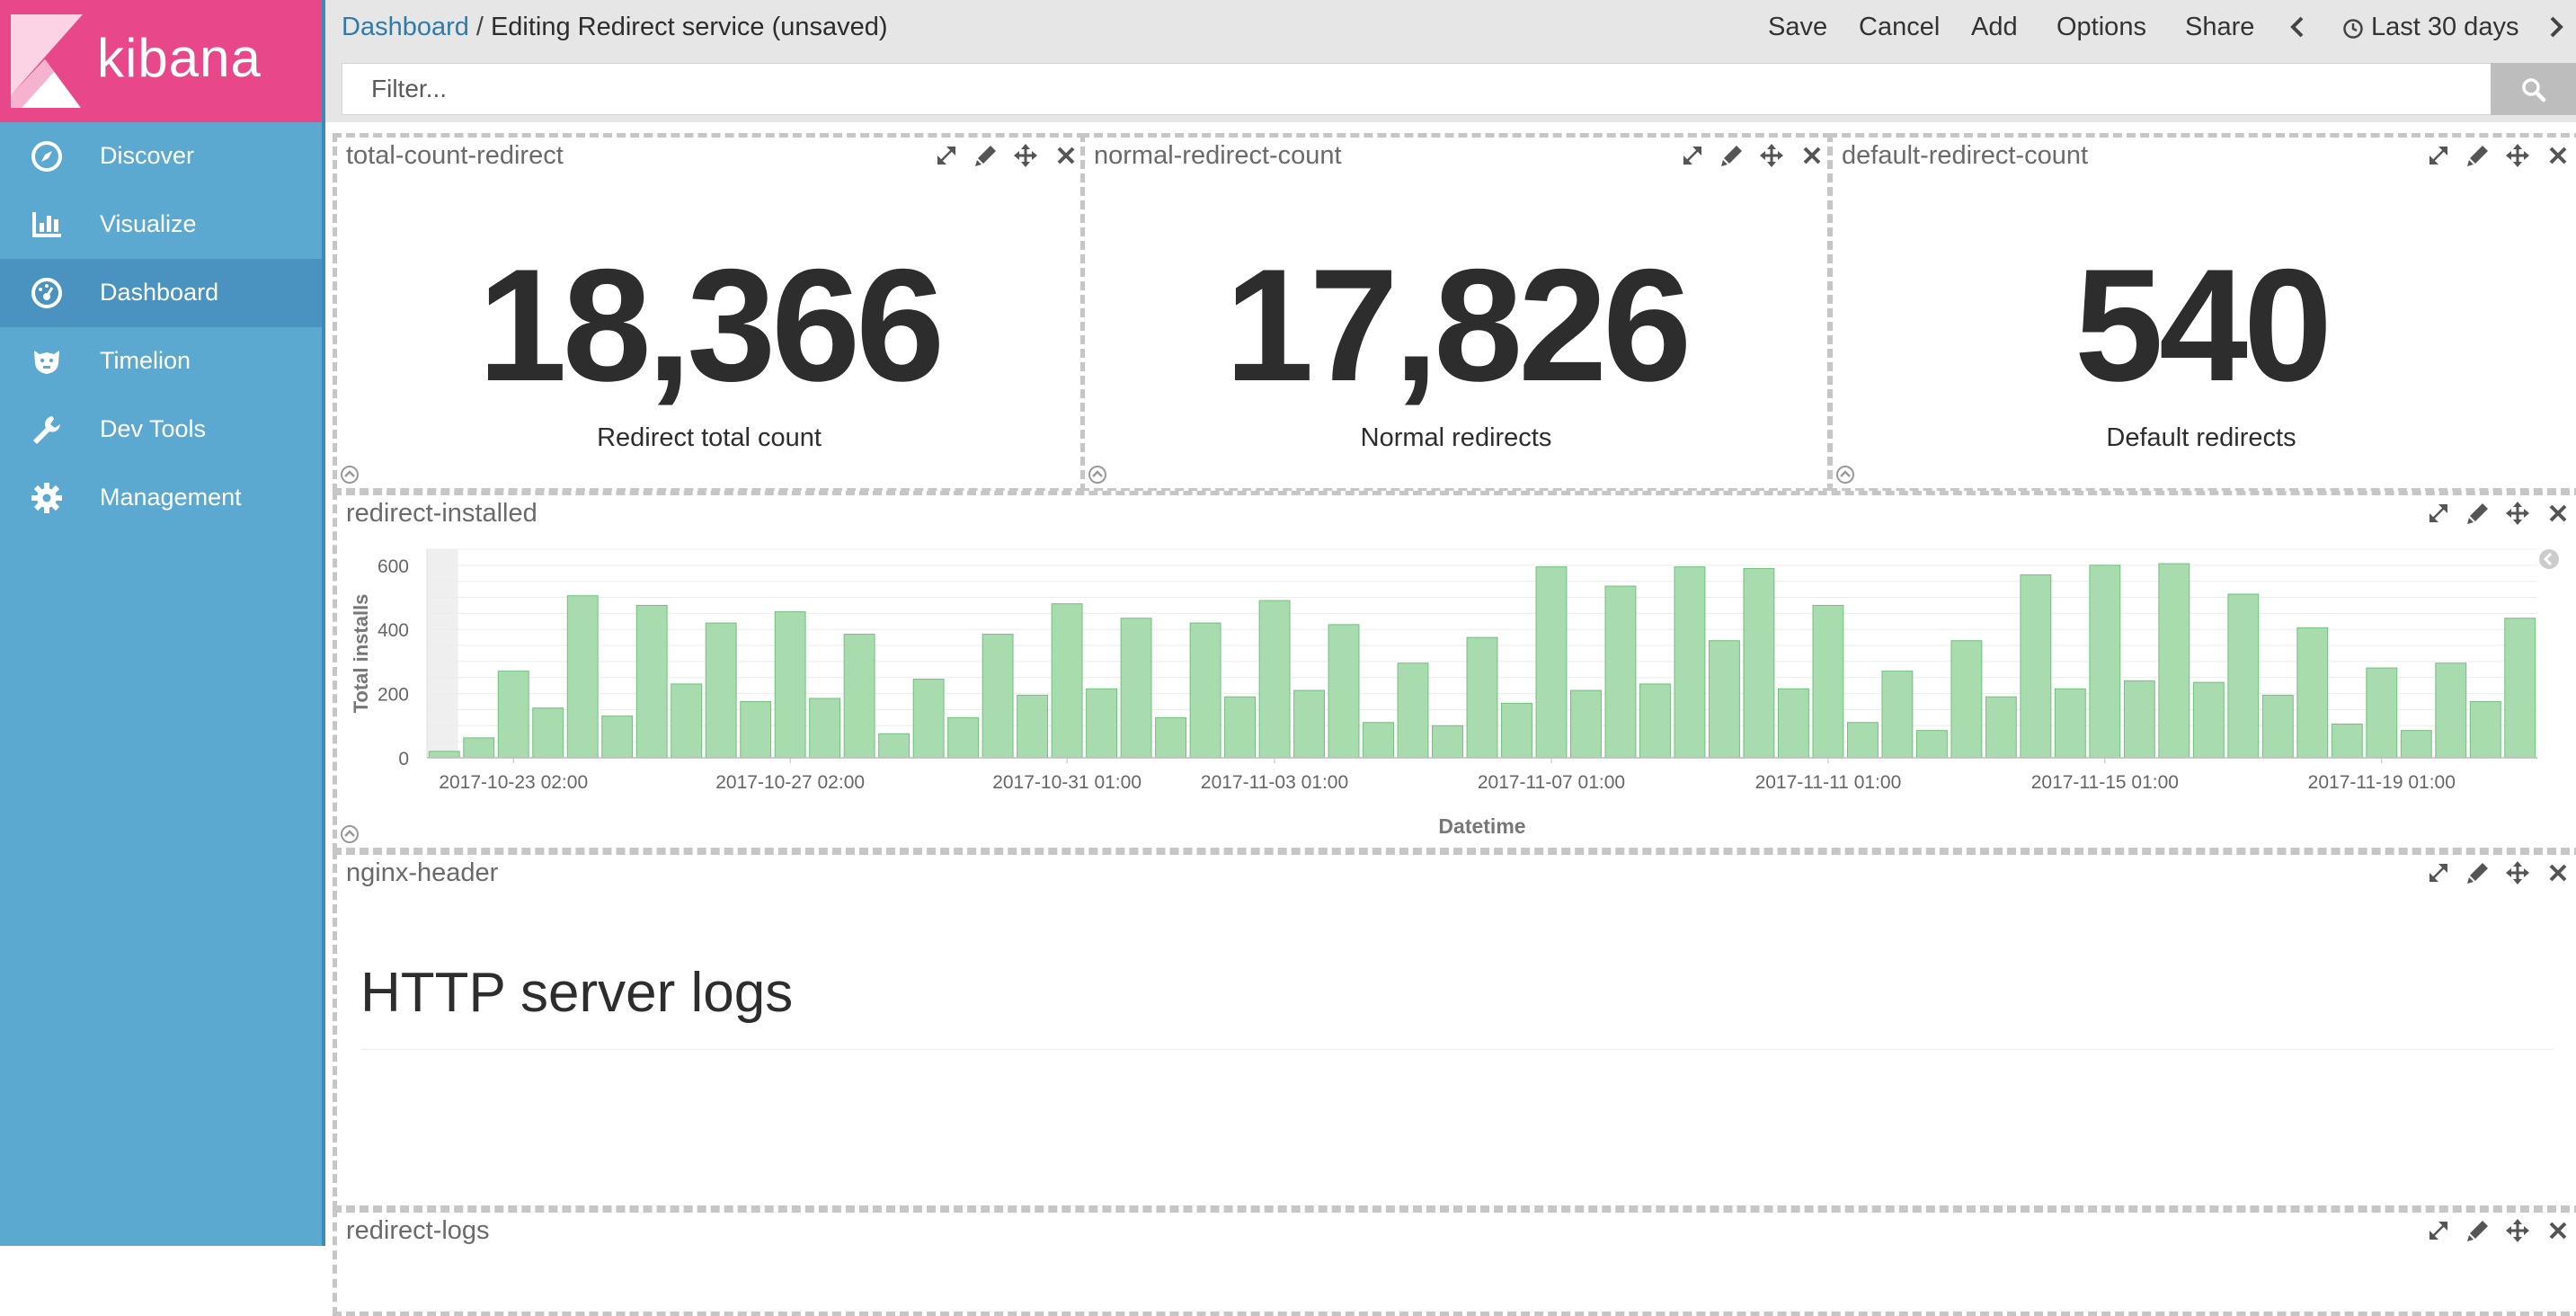 Image resolution: width=2576 pixels, height=1316 pixels. I want to click on breadcrumb-dashboard-link: Dashboard, so click(405, 27).